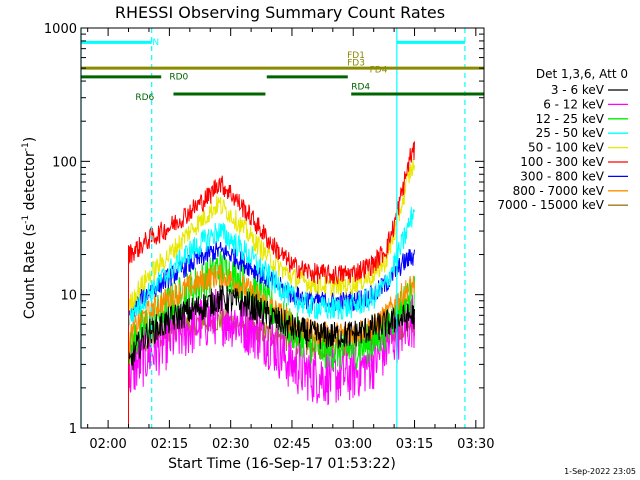  Describe the element at coordinates (30, 139) in the screenshot. I see `y-axis-label-end: )` at that location.